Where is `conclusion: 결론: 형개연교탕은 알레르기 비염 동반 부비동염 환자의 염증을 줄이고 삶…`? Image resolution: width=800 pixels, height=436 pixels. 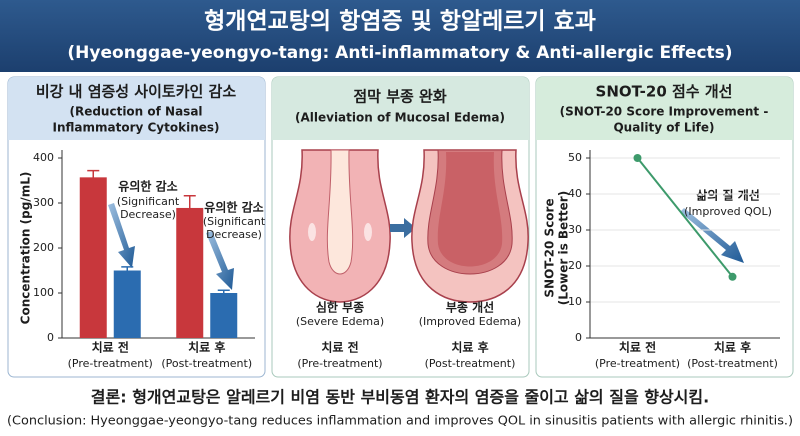
conclusion: 결론: 형개연교탕은 알레르기 비염 동반 부비동염 환자의 염증을 줄이고 삶… is located at coordinates (400, 397).